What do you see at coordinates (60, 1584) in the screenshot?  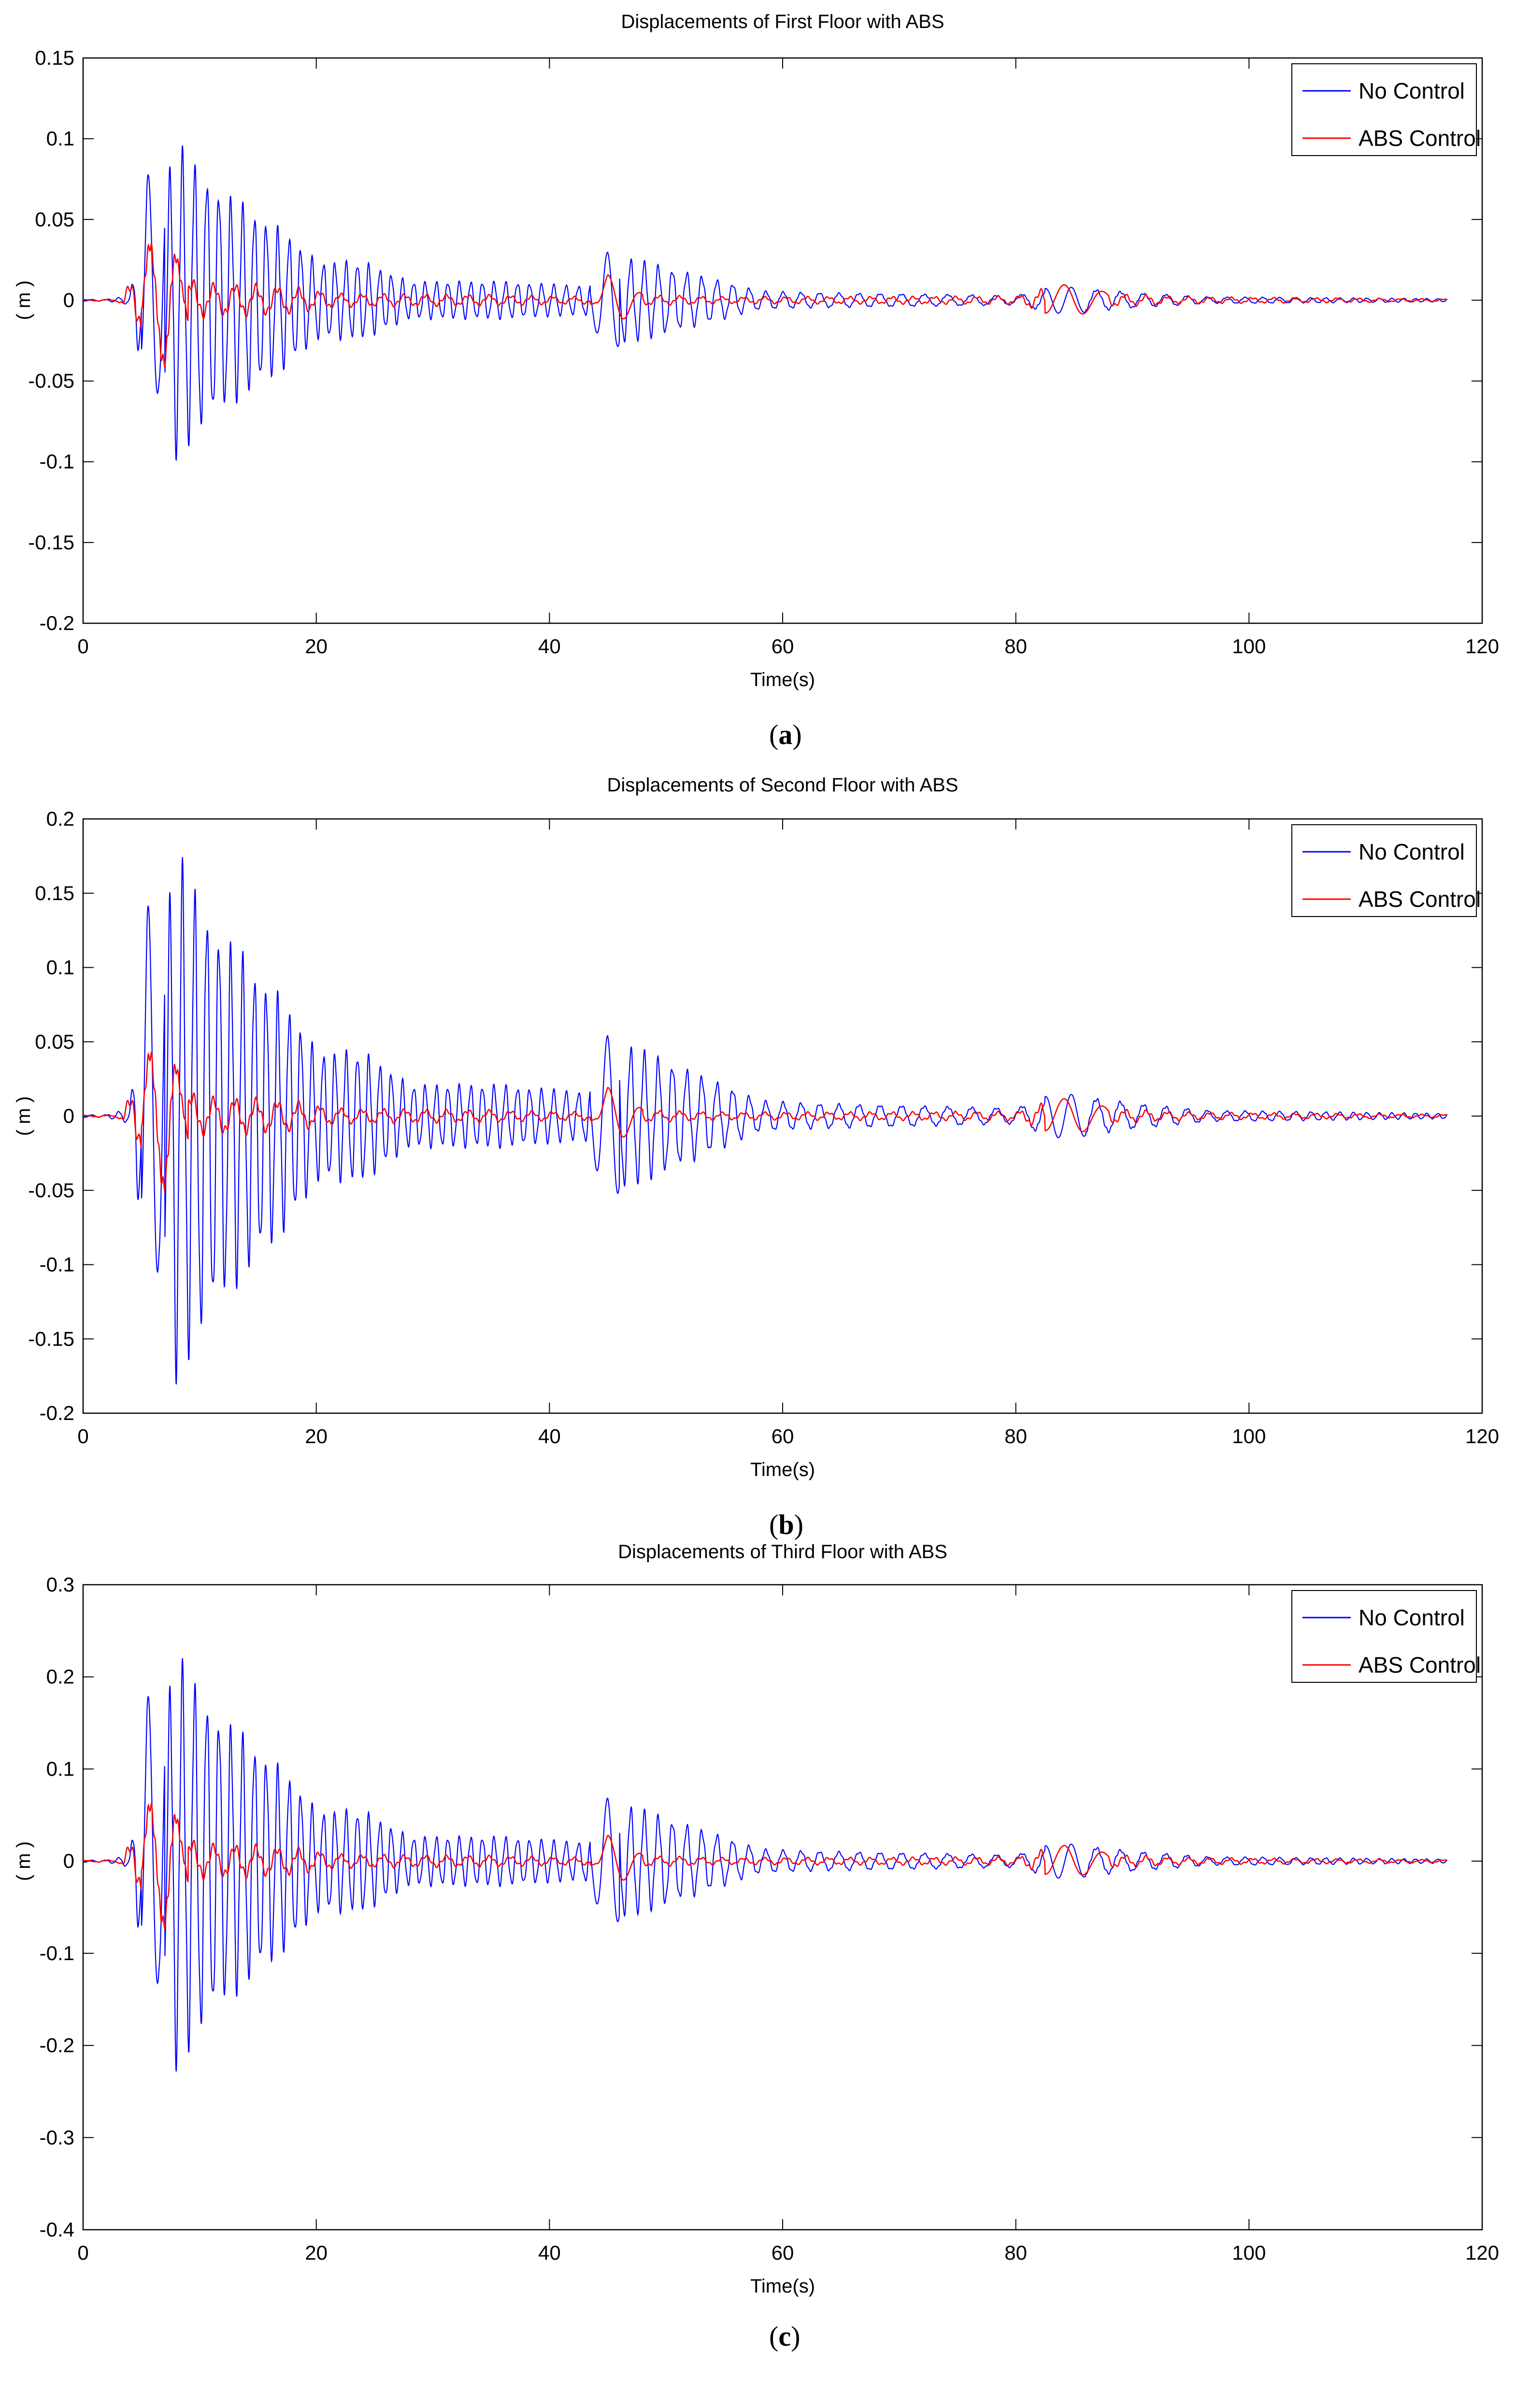 I see `y-tick-label: 0.3` at bounding box center [60, 1584].